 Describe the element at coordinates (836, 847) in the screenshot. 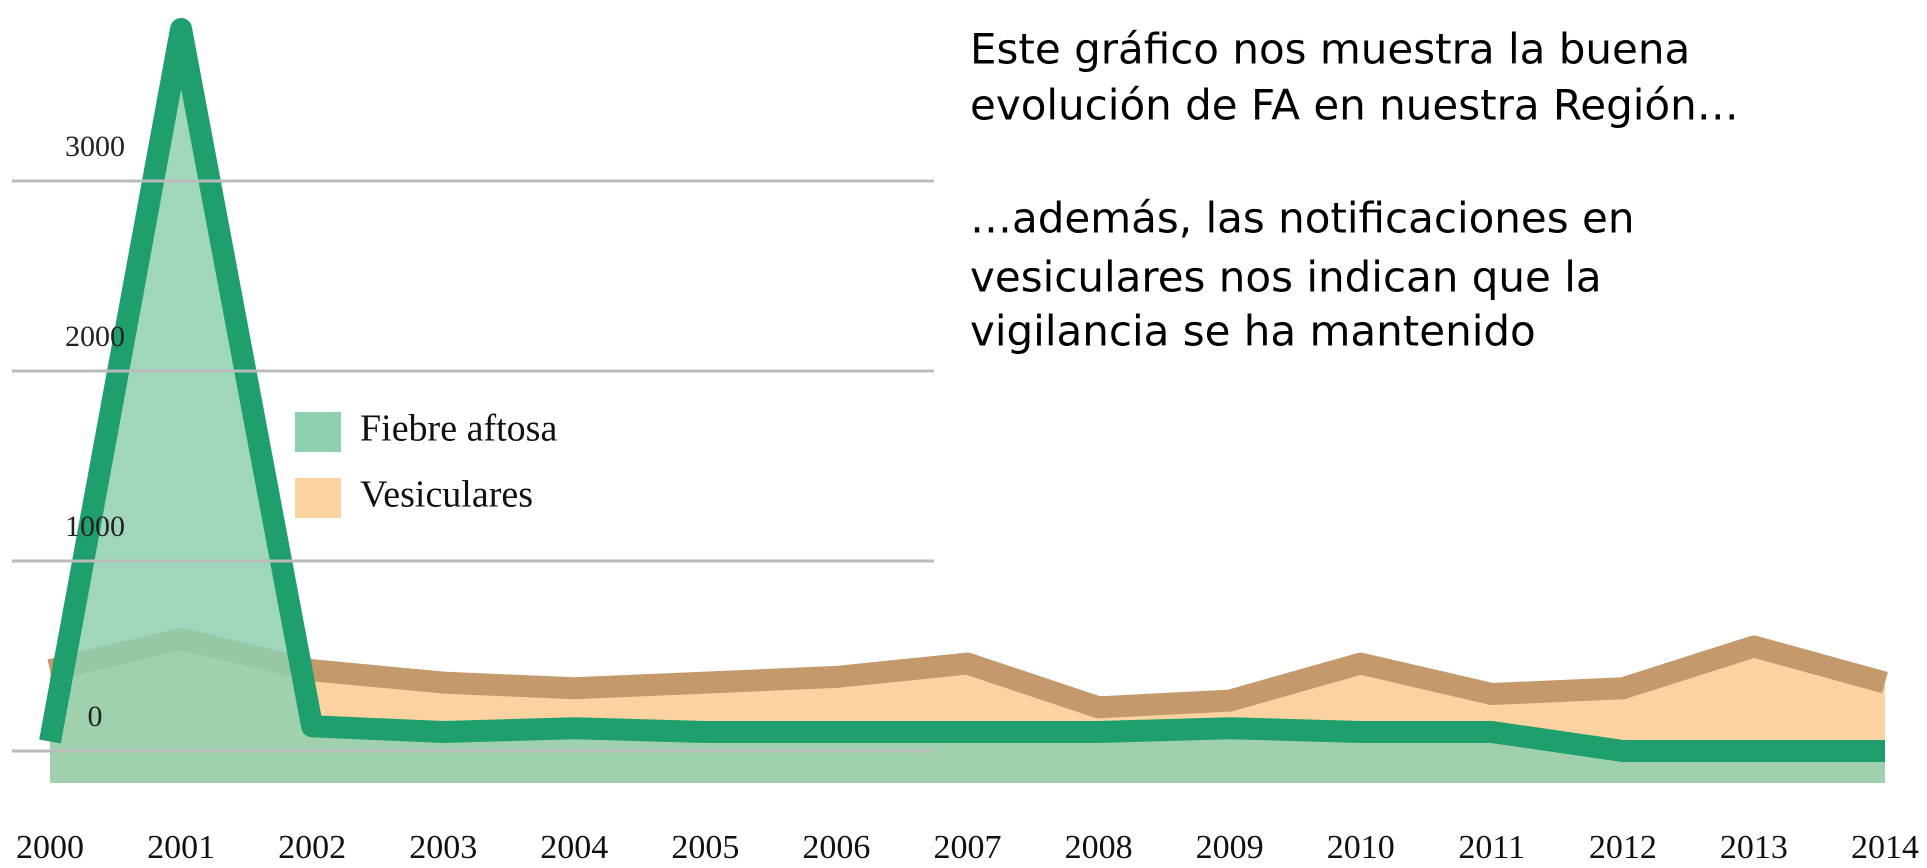

I see `x-tick-label: 2006` at that location.